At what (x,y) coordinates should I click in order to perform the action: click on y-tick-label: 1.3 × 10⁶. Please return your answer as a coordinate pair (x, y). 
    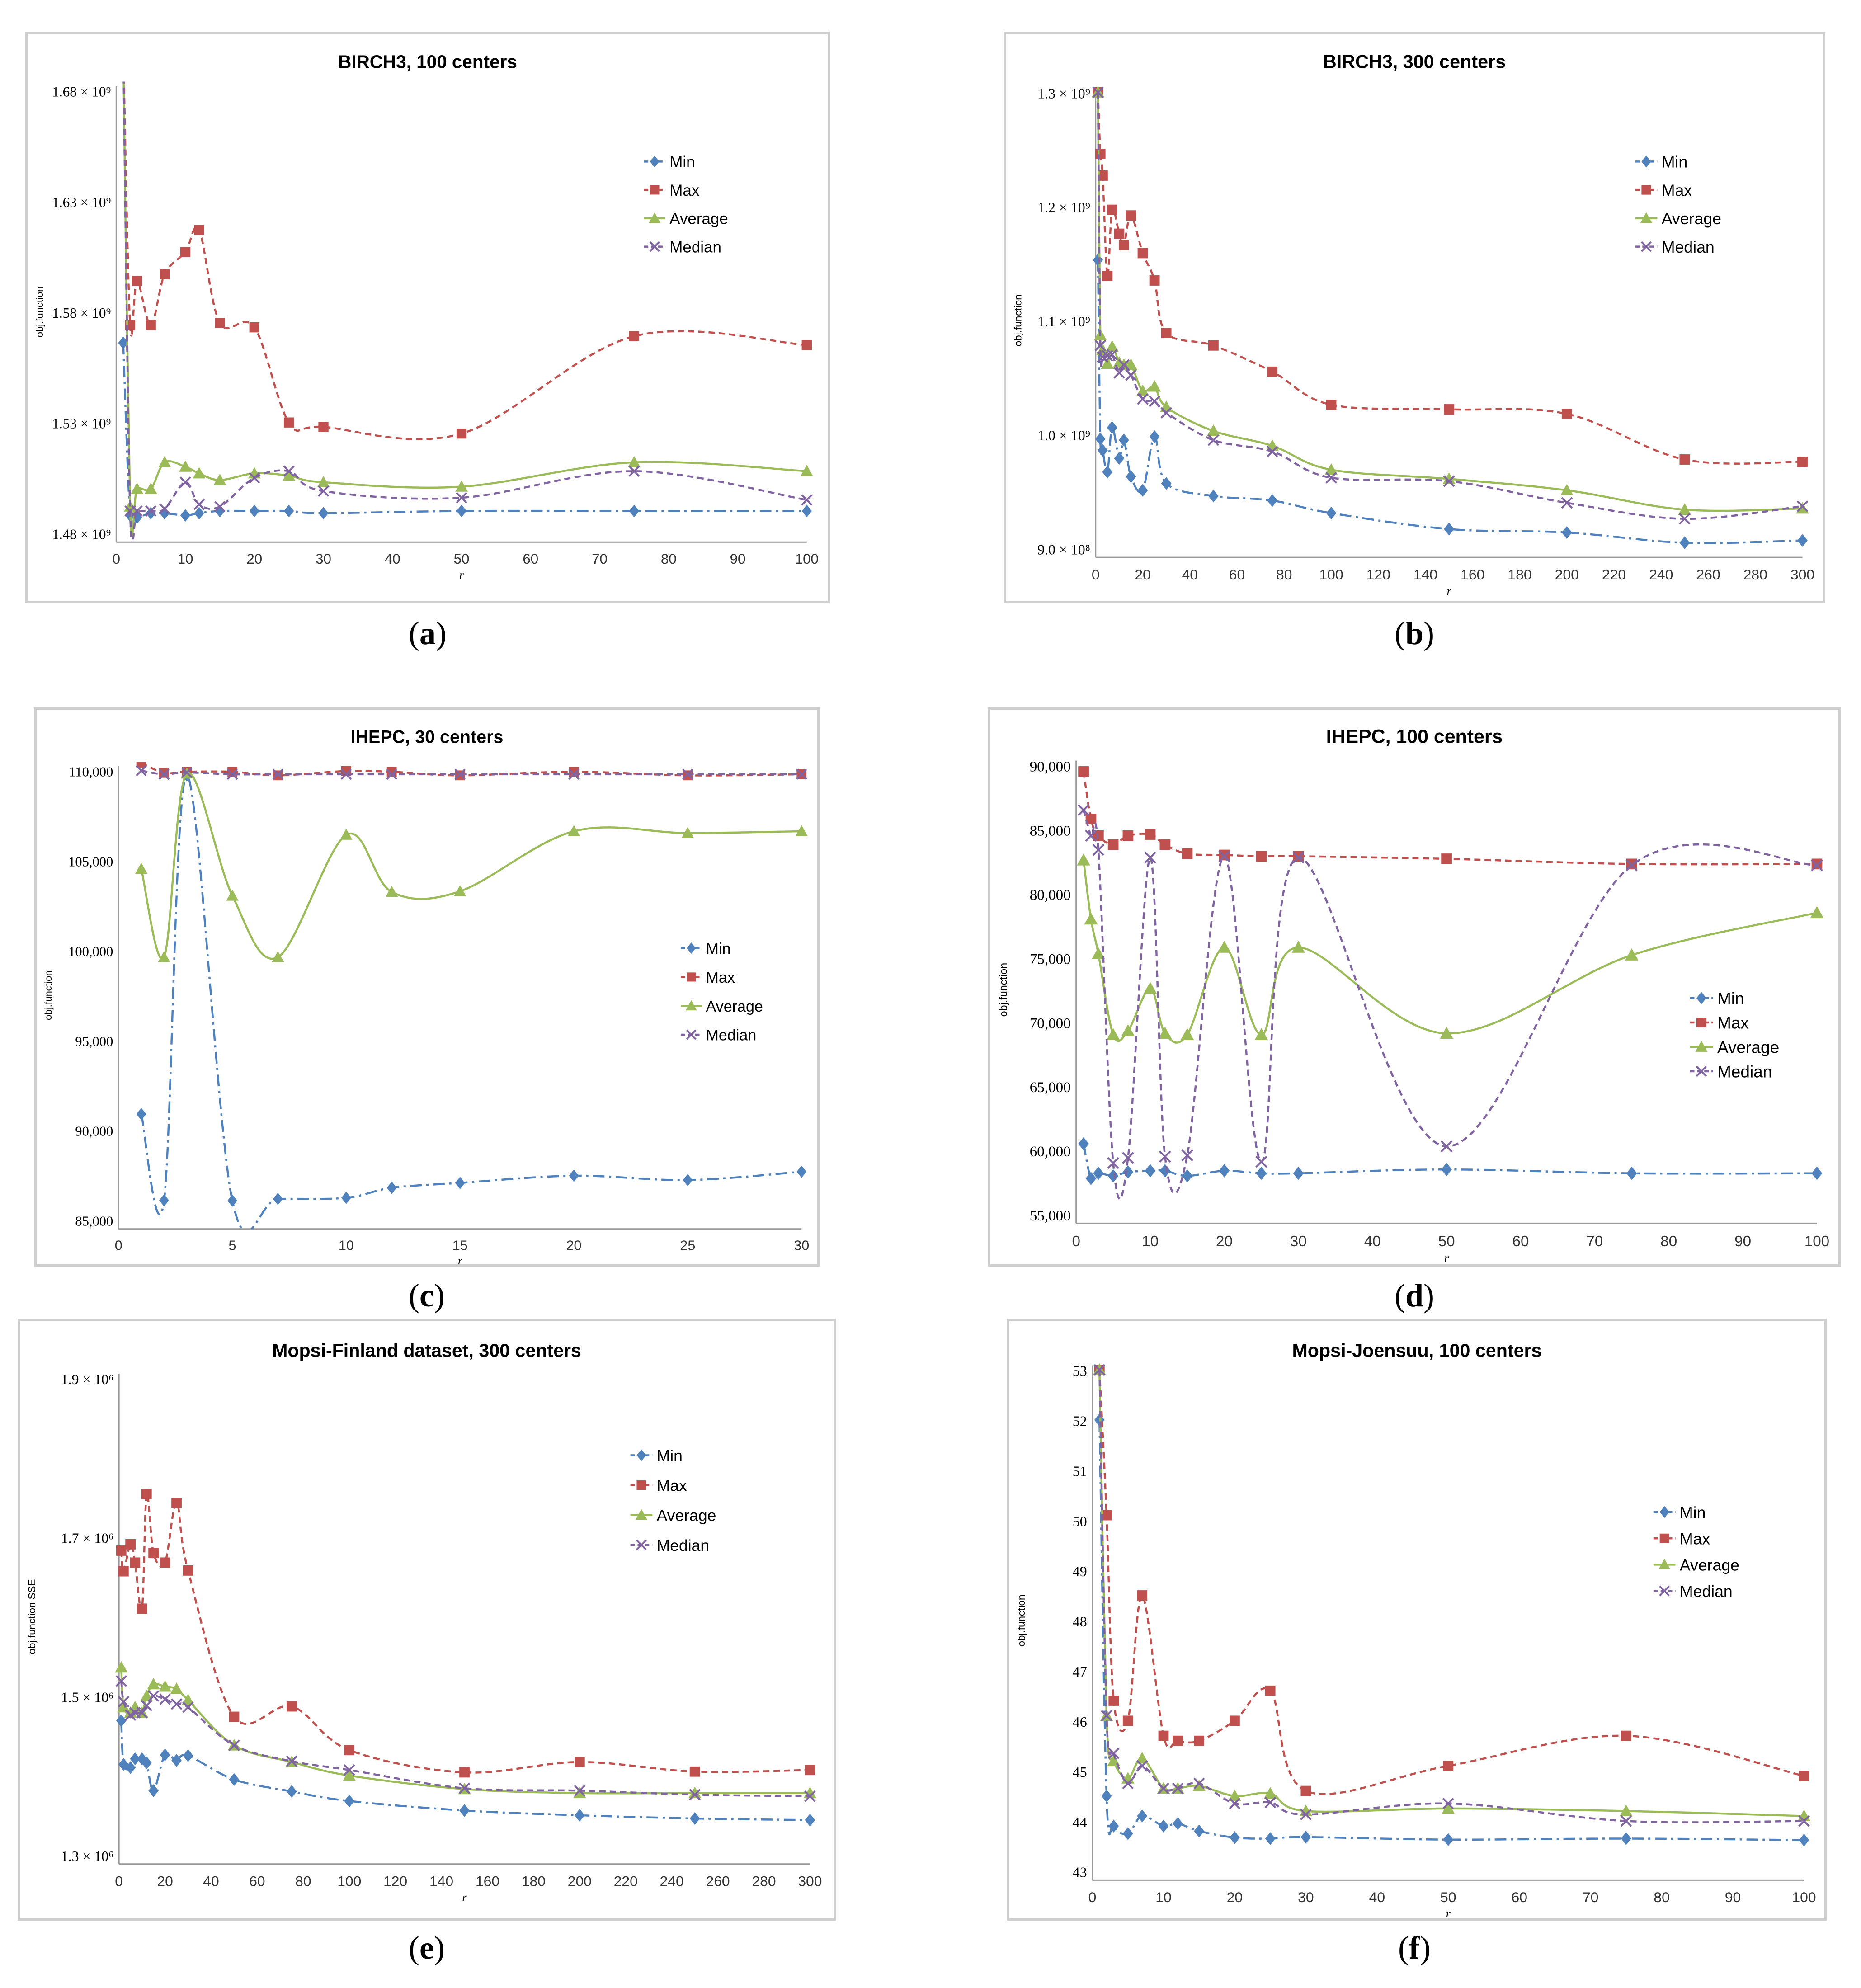
    Looking at the image, I should click on (87, 1856).